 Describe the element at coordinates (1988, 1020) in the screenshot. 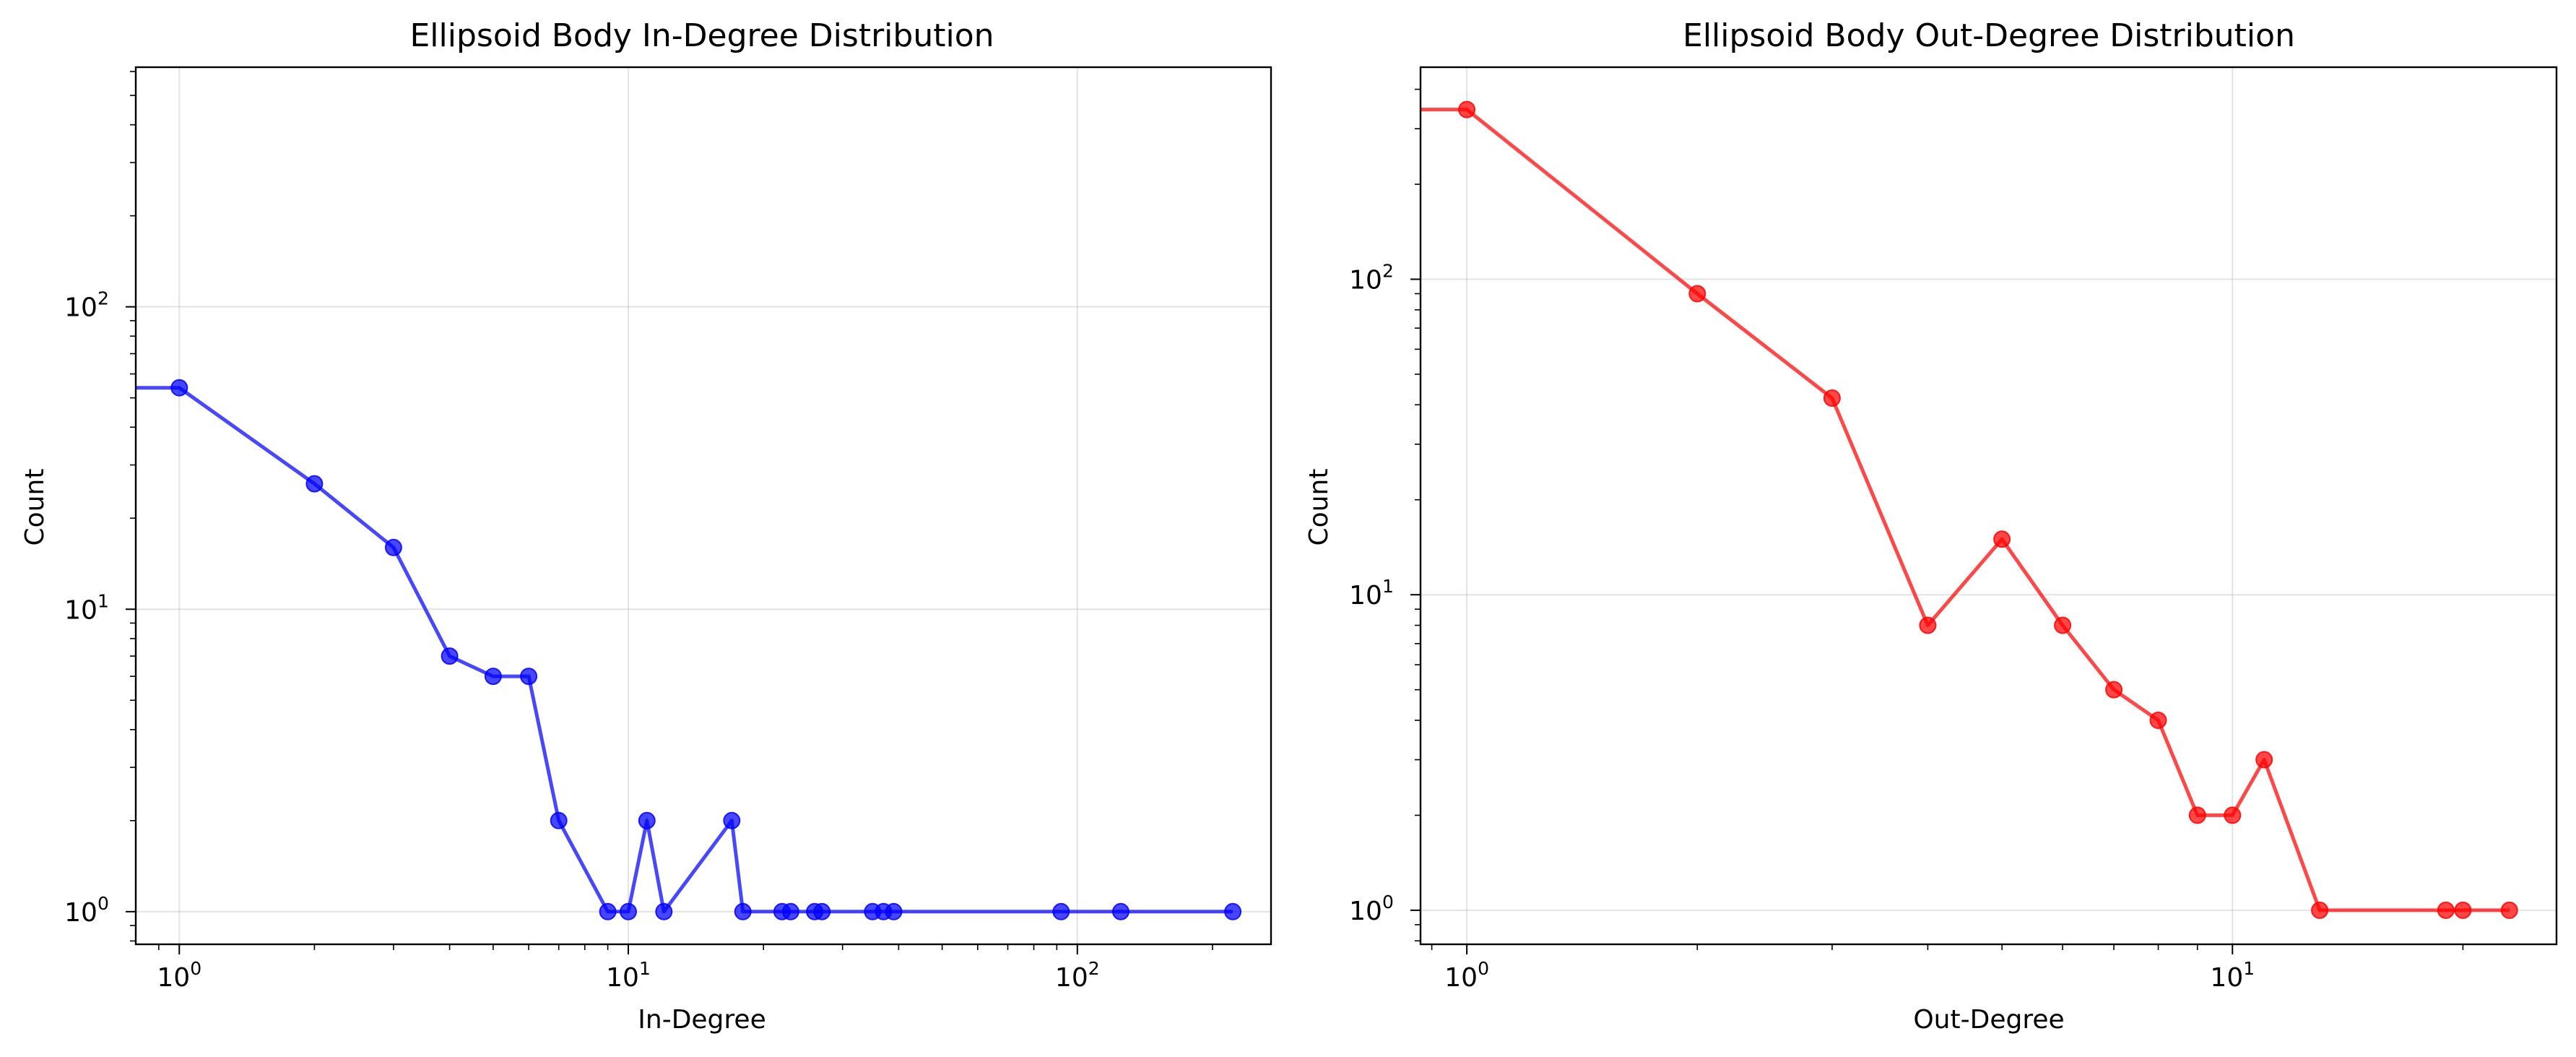

I see `x-axis-label: Out-Degree` at that location.